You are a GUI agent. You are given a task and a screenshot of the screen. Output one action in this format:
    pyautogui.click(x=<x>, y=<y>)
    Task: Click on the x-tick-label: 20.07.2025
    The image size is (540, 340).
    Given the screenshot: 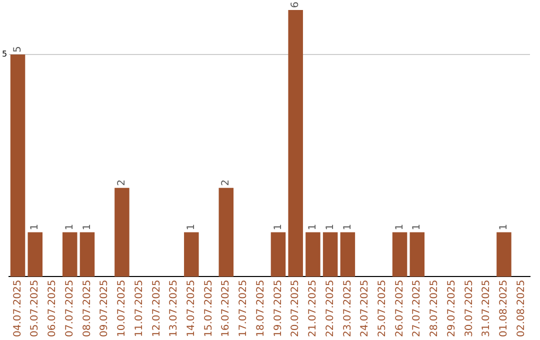 What is the action you would take?
    pyautogui.click(x=296, y=309)
    